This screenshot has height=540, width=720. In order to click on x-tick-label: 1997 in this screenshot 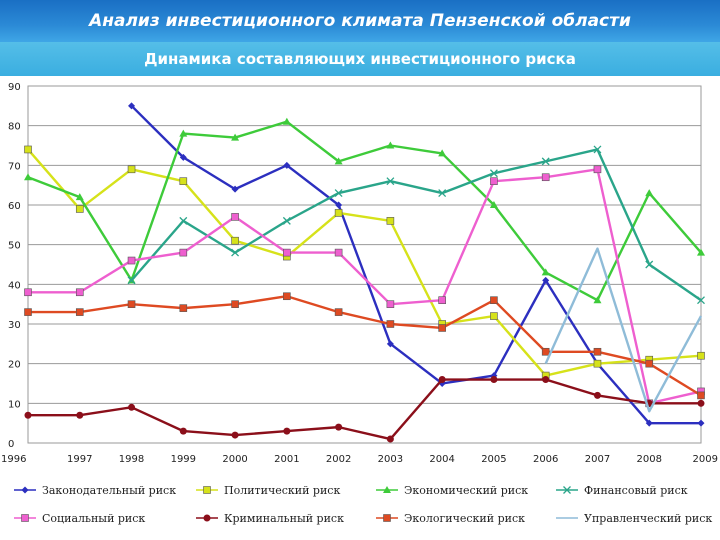, I will do `click(79, 459)`.